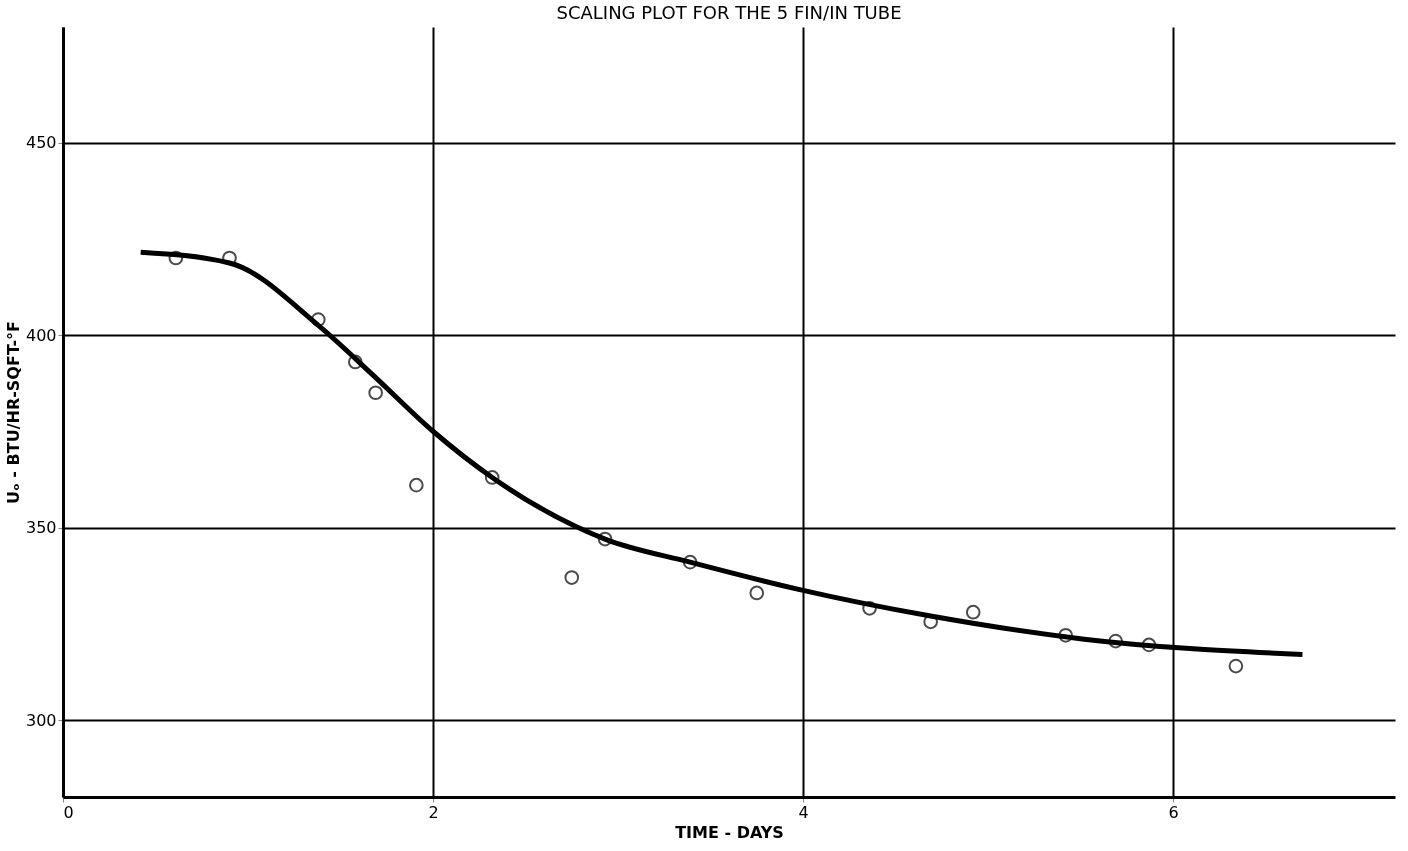 This screenshot has height=851, width=1408. Describe the element at coordinates (729, 12) in the screenshot. I see `chart-title: SCALING PLOT FOR THE 5 FIN/IN TUBE` at that location.